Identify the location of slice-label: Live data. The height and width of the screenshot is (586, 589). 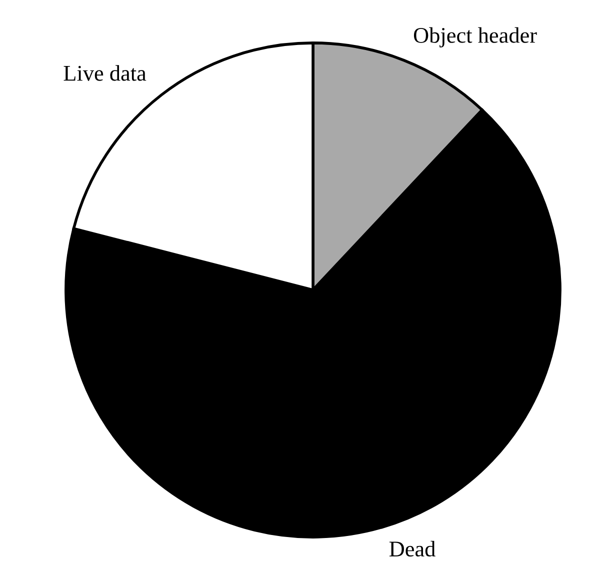
(105, 73).